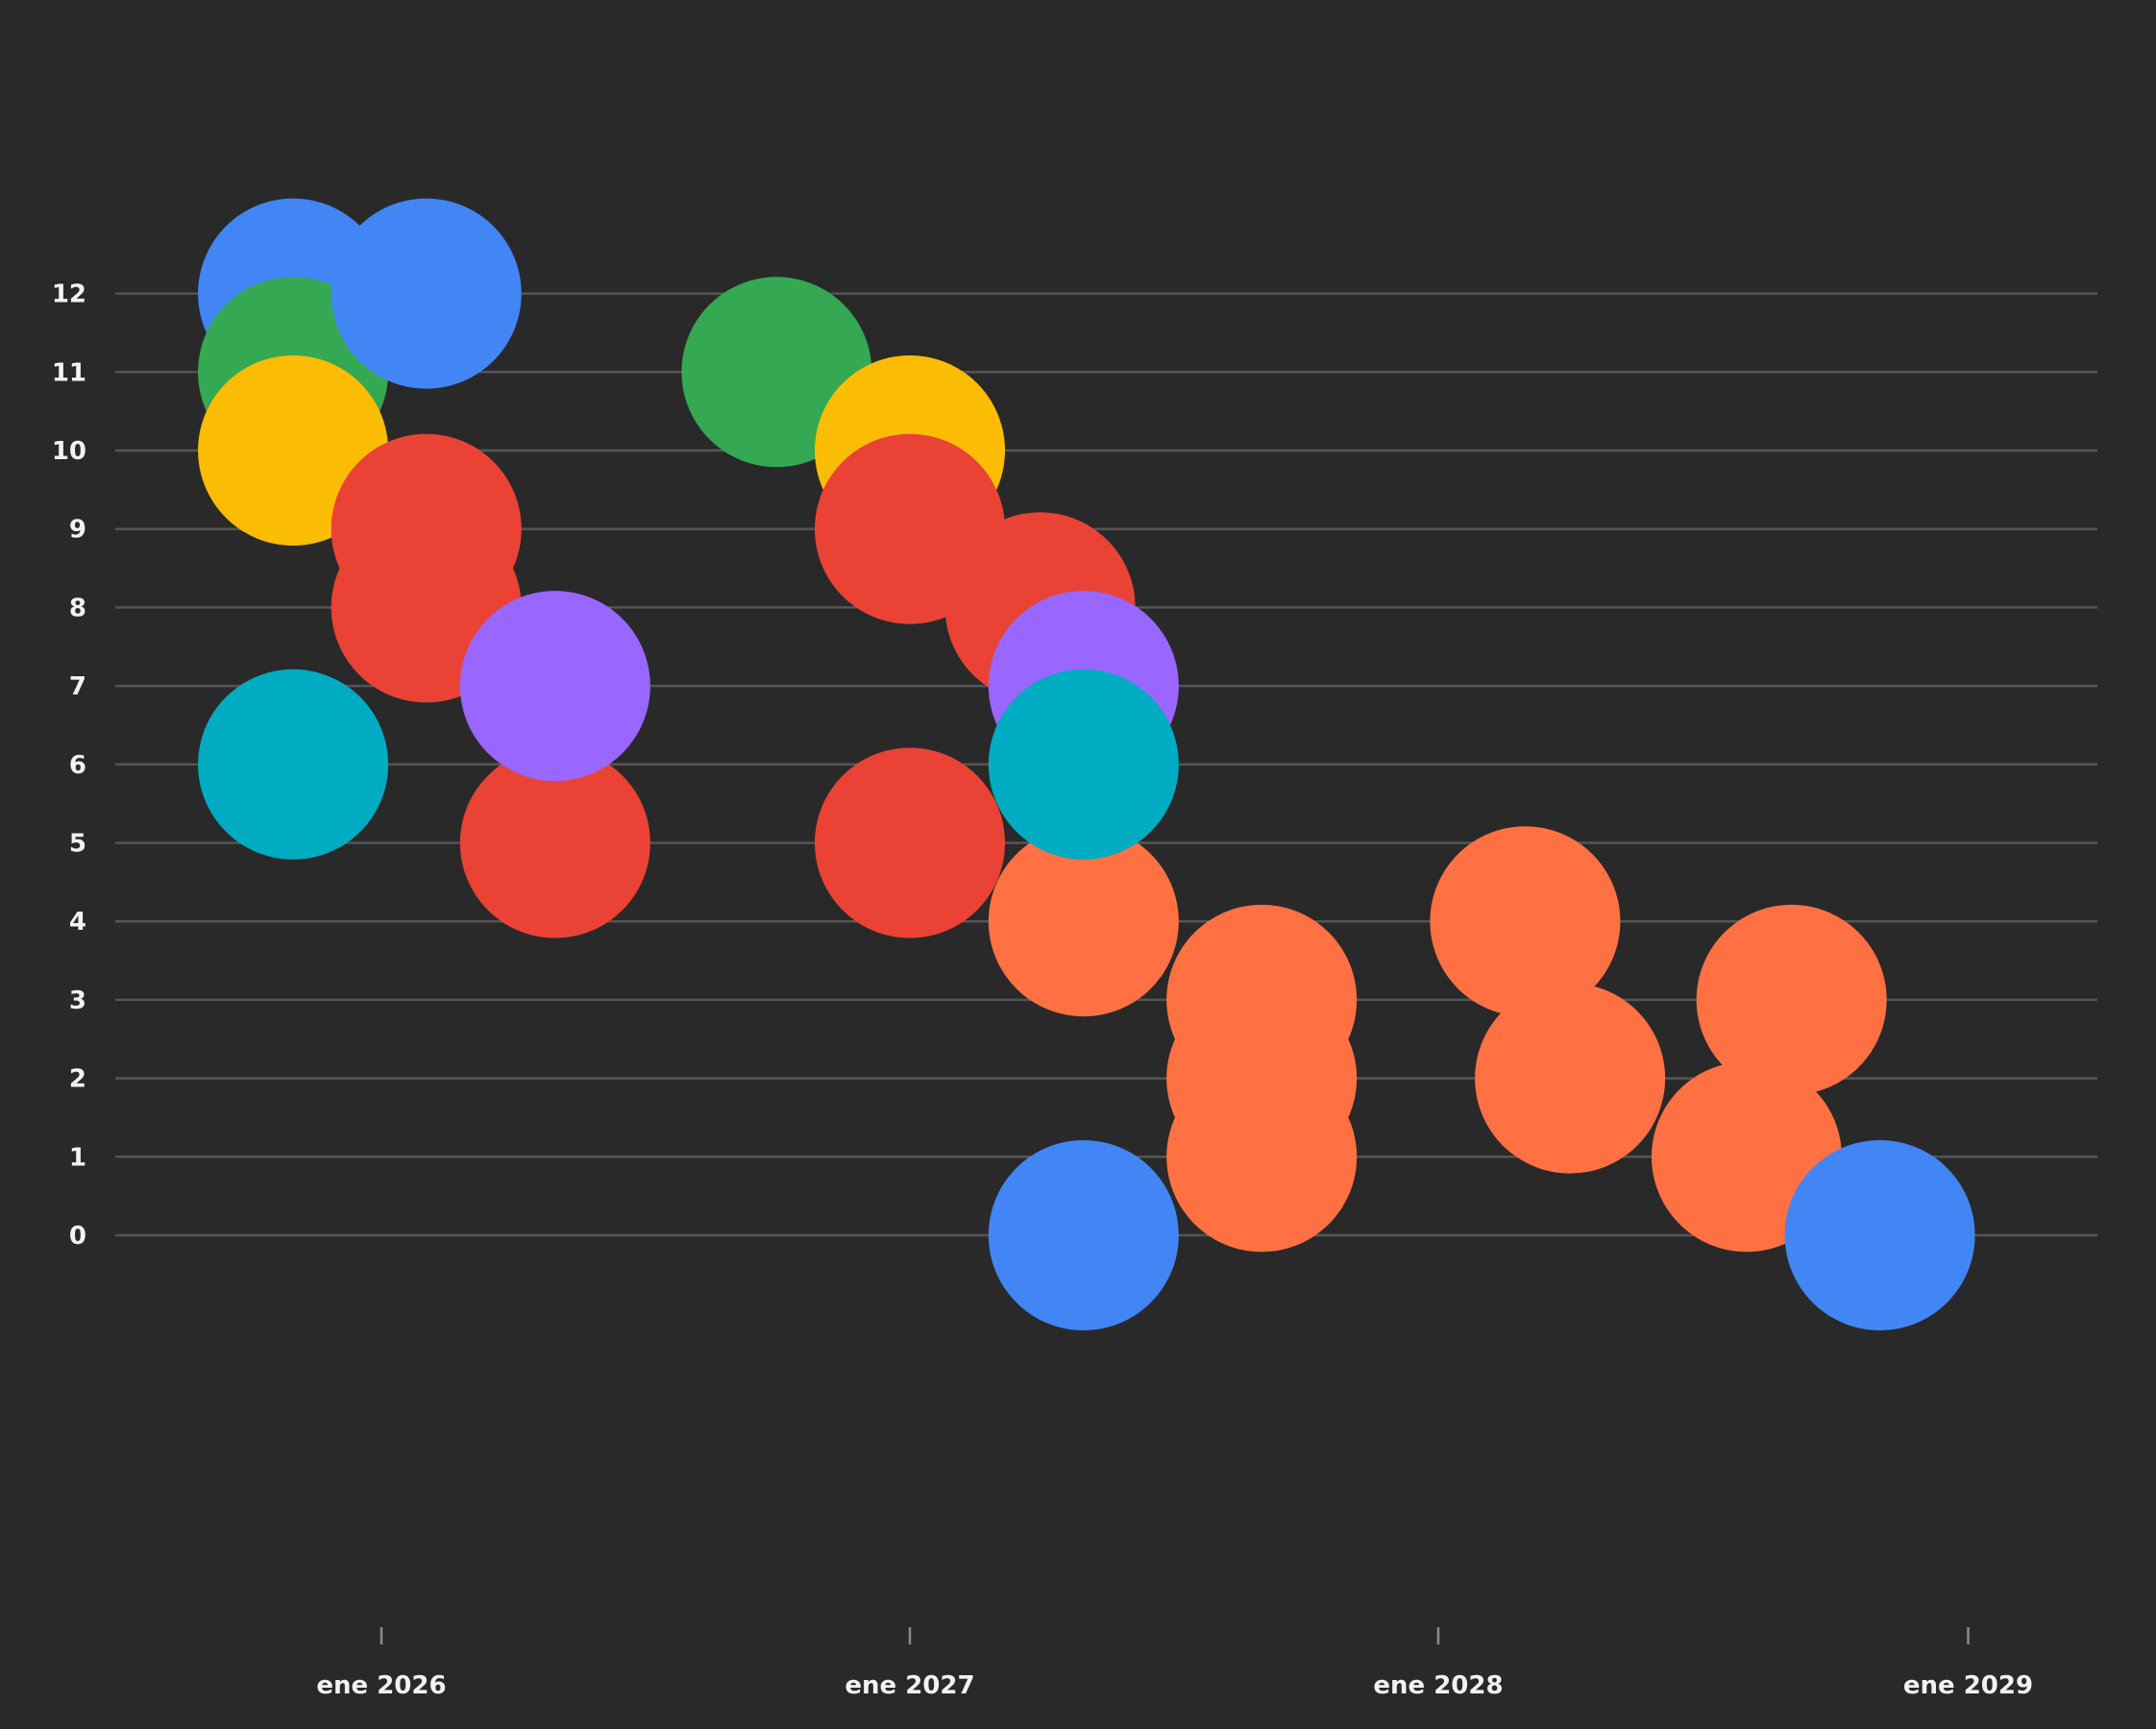  Describe the element at coordinates (69, 372) in the screenshot. I see `y-tick-label: 11` at that location.